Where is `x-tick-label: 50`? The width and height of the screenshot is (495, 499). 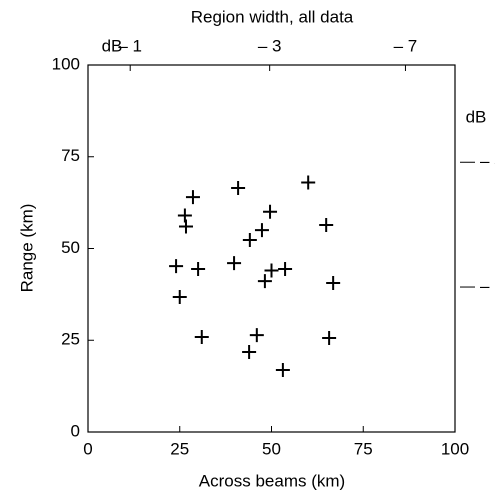
x-tick-label: 50 is located at coordinates (271, 448).